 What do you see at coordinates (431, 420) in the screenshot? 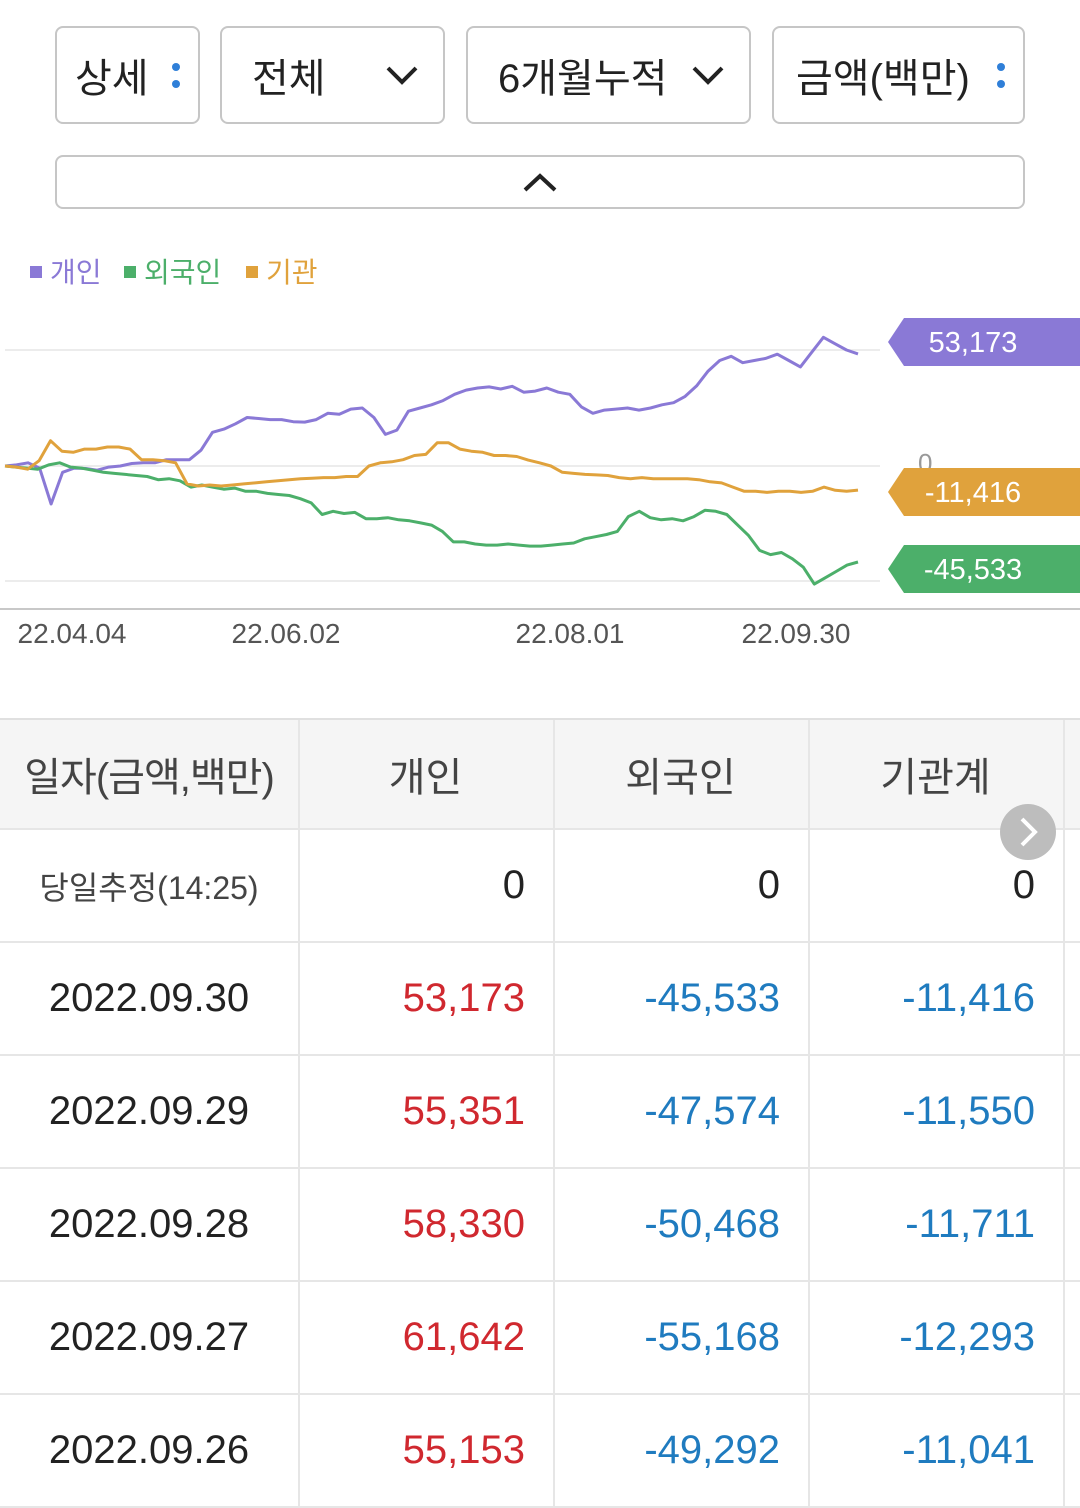
I see `series-line-개인` at bounding box center [431, 420].